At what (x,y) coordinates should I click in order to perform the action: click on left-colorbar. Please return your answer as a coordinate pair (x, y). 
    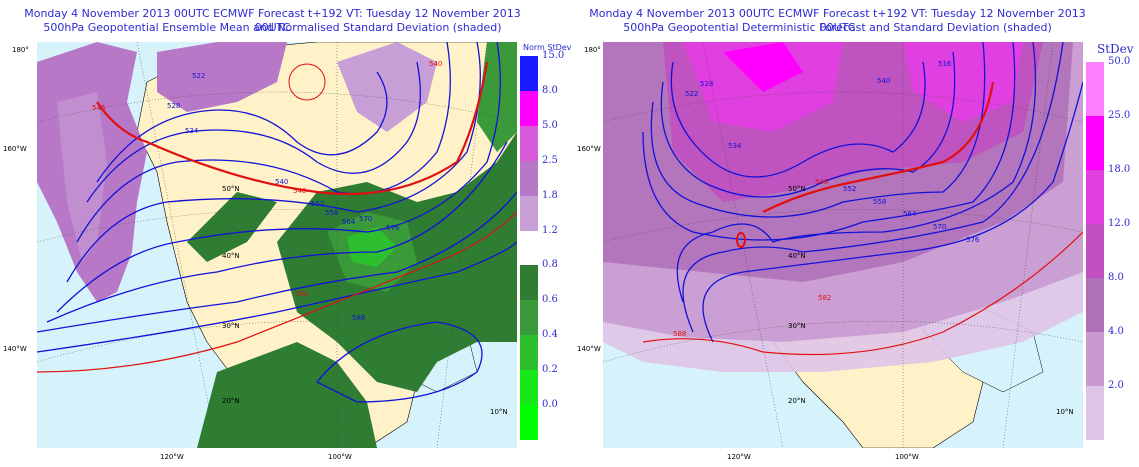
    Looking at the image, I should click on (529, 248).